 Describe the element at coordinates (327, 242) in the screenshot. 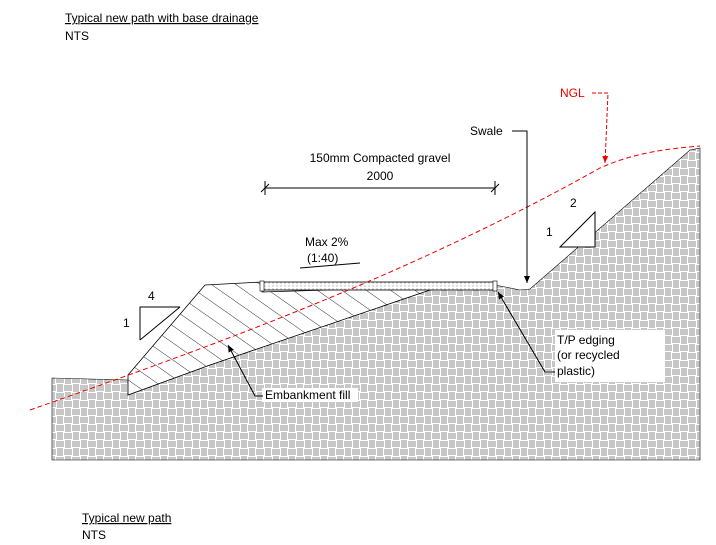

I see `fall-label: Max 2%` at that location.